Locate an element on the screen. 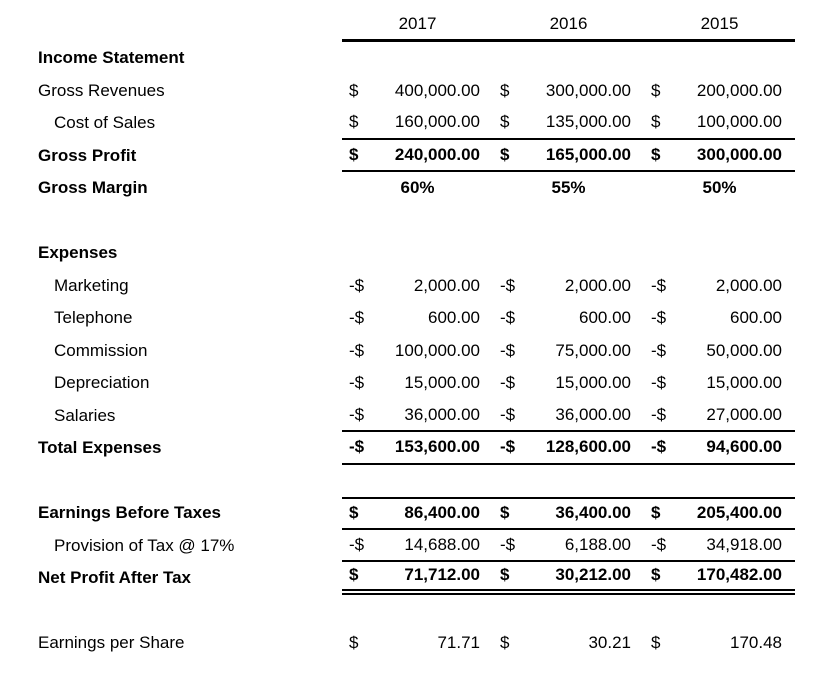 This screenshot has height=685, width=813. centered-value: 55% is located at coordinates (568, 188).